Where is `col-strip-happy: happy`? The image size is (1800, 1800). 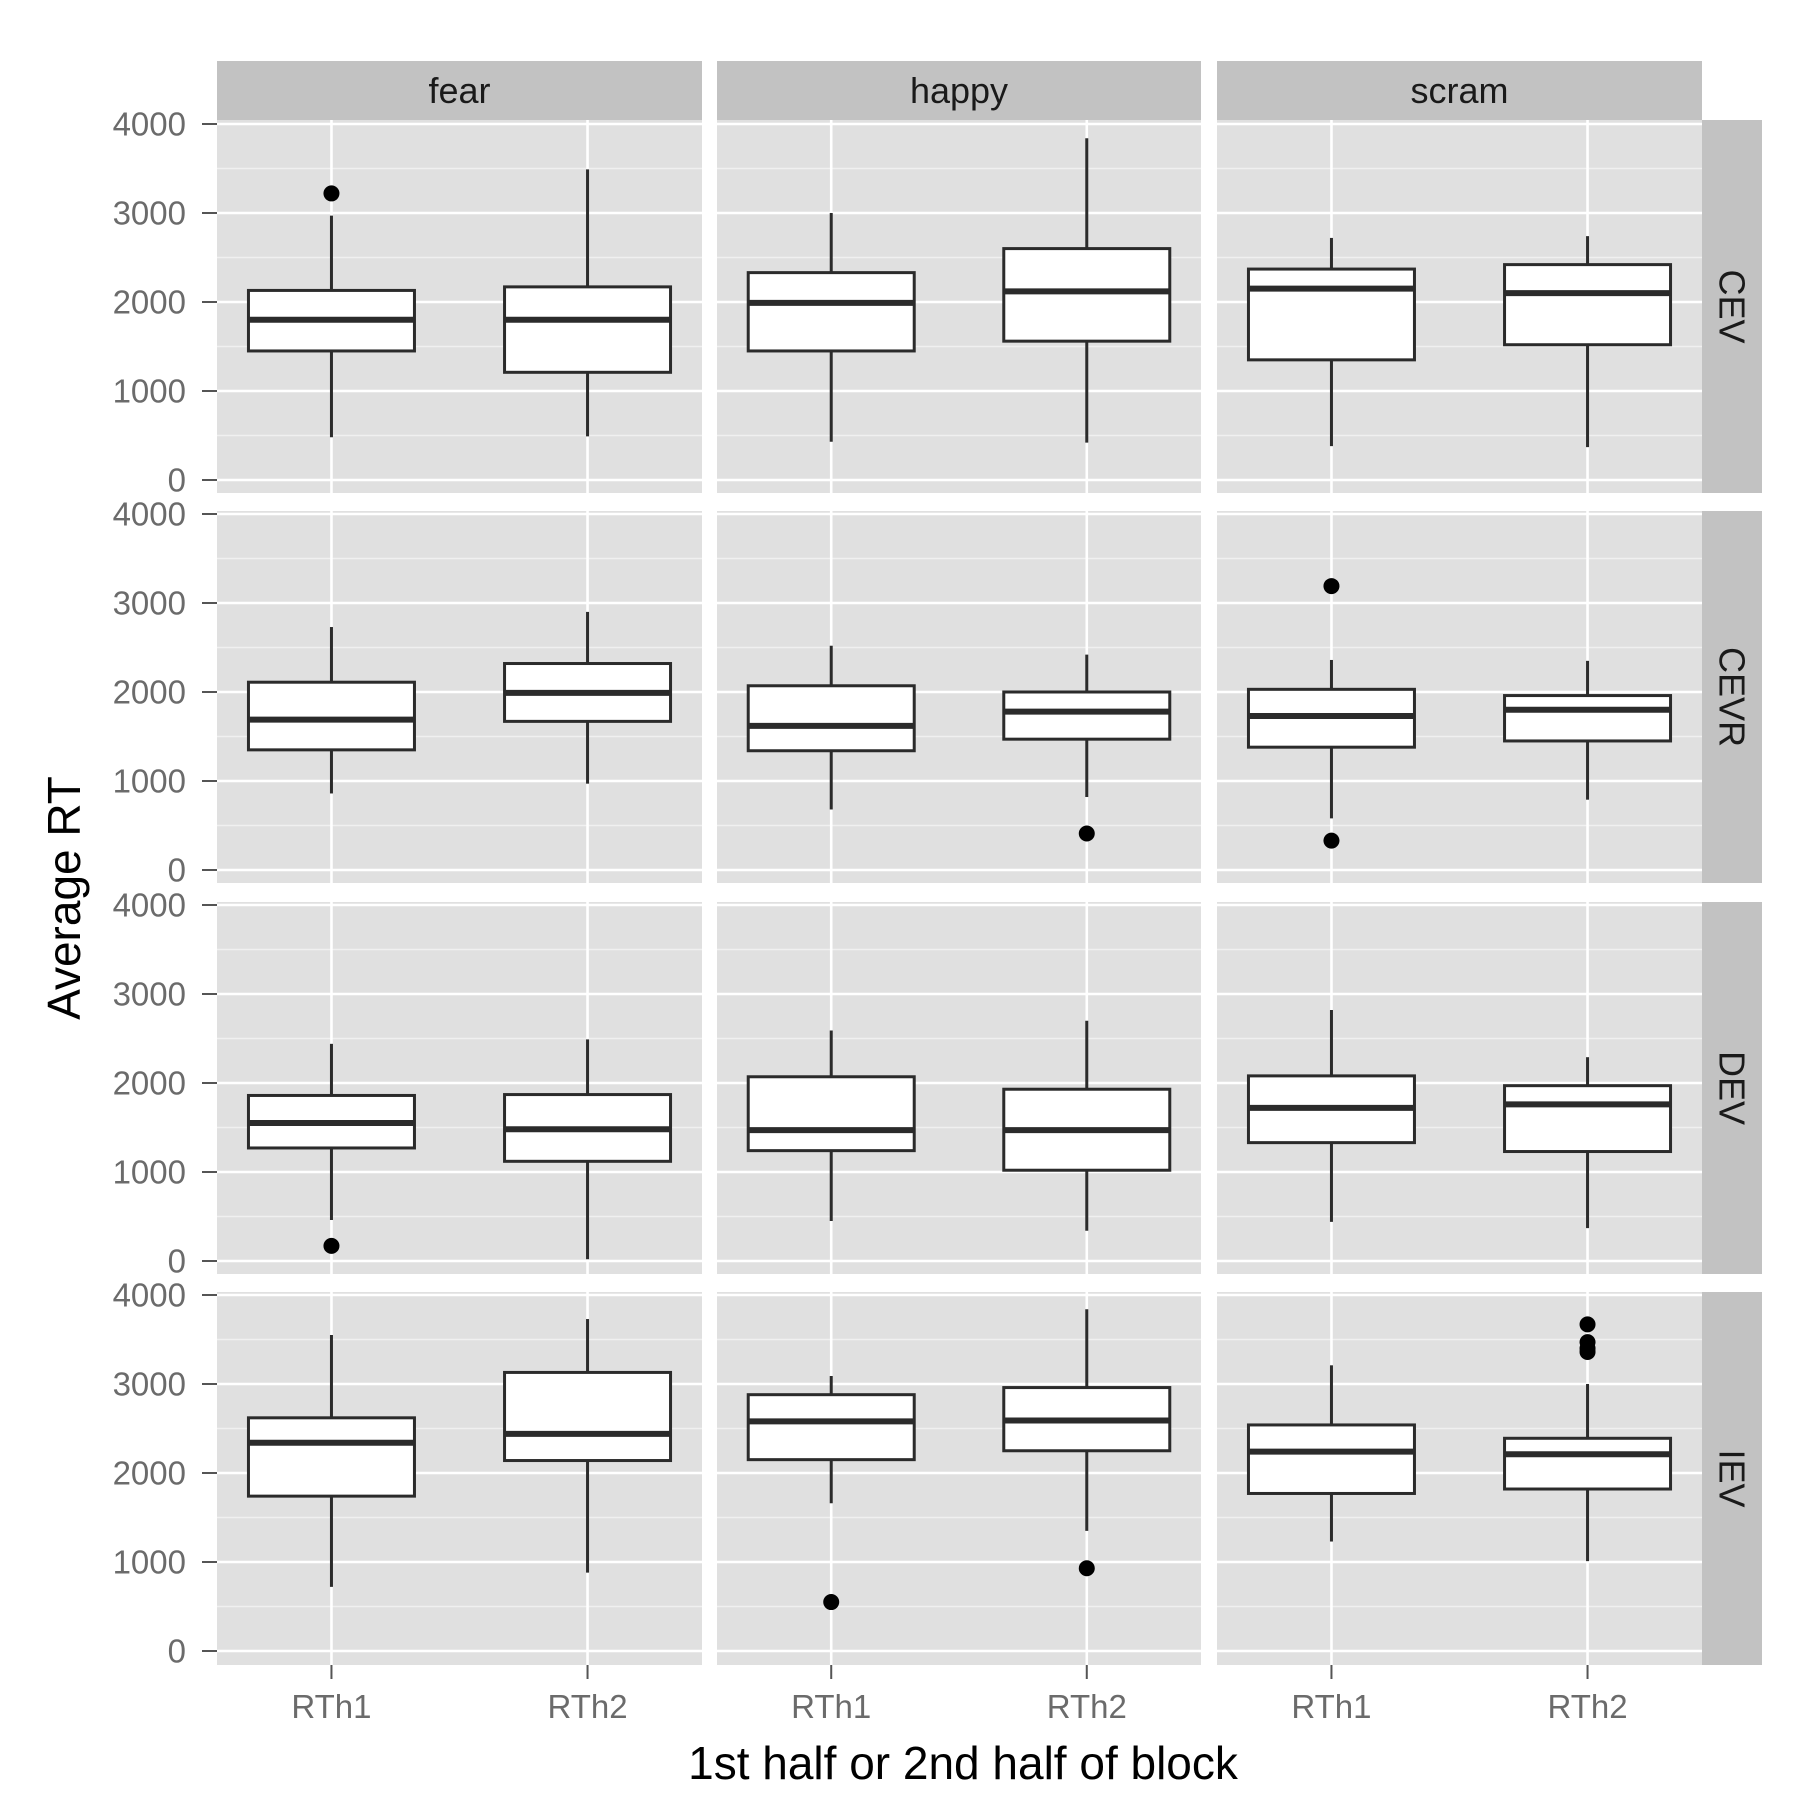
col-strip-happy: happy is located at coordinates (959, 90).